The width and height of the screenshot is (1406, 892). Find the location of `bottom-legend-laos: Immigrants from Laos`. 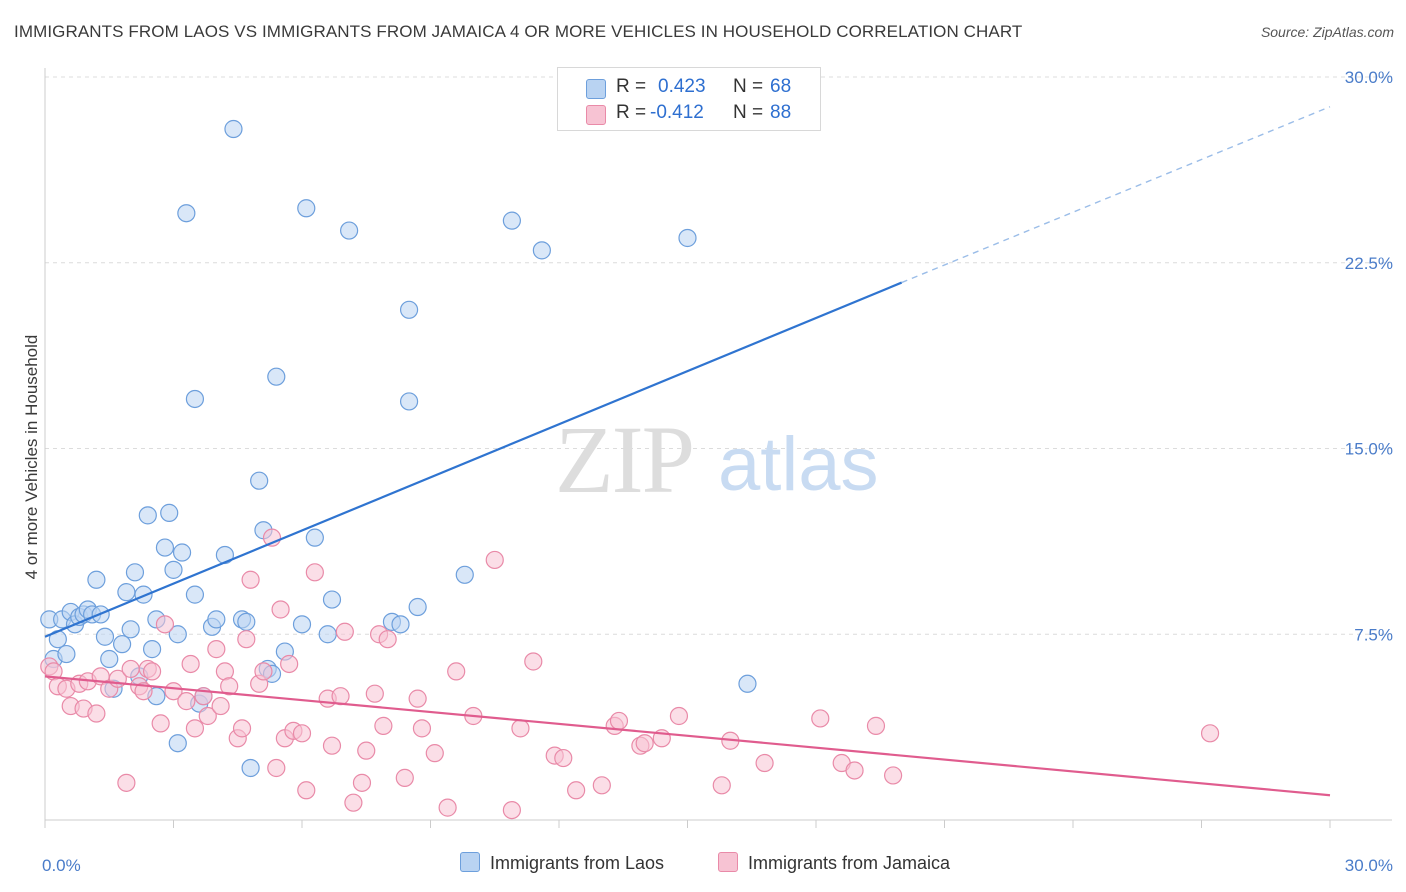

bottom-legend-laos: Immigrants from Laos is located at coordinates (562, 863).